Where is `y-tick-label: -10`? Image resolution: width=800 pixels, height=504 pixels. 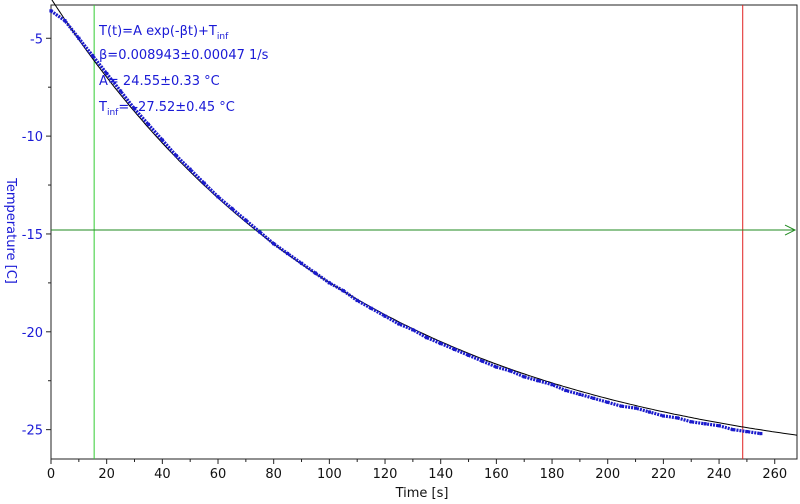
y-tick-label: -10 is located at coordinates (32, 137).